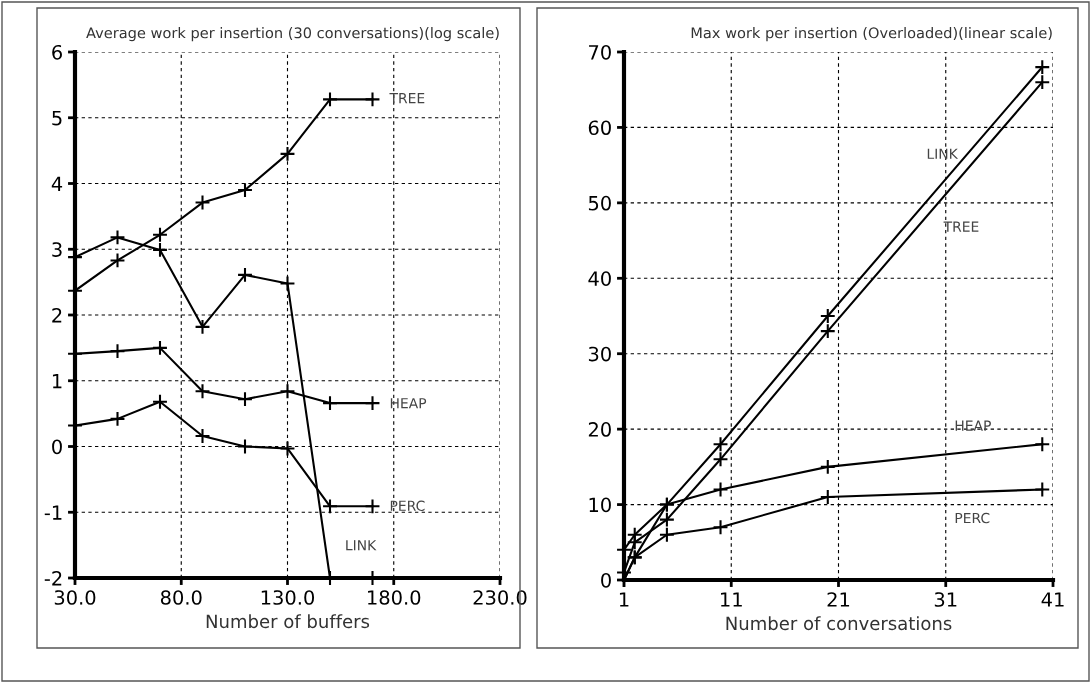  I want to click on y-tick-label: 2, so click(57, 315).